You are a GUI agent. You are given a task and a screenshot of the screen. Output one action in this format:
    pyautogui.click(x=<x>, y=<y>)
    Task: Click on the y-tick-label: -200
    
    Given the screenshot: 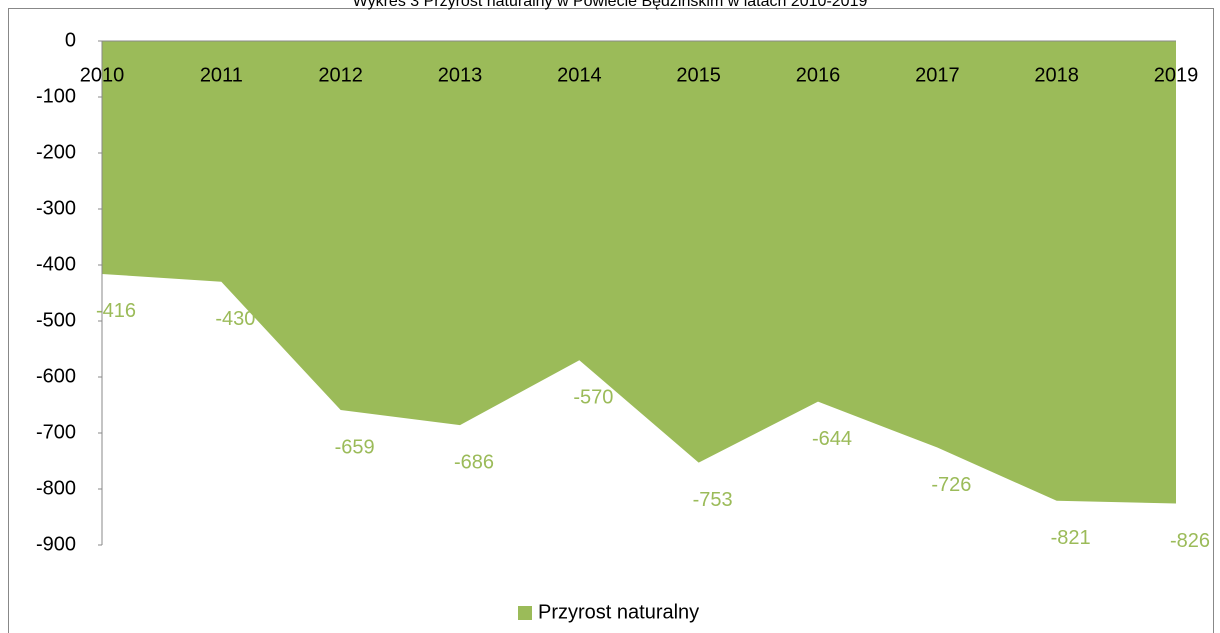 What is the action you would take?
    pyautogui.click(x=56, y=152)
    